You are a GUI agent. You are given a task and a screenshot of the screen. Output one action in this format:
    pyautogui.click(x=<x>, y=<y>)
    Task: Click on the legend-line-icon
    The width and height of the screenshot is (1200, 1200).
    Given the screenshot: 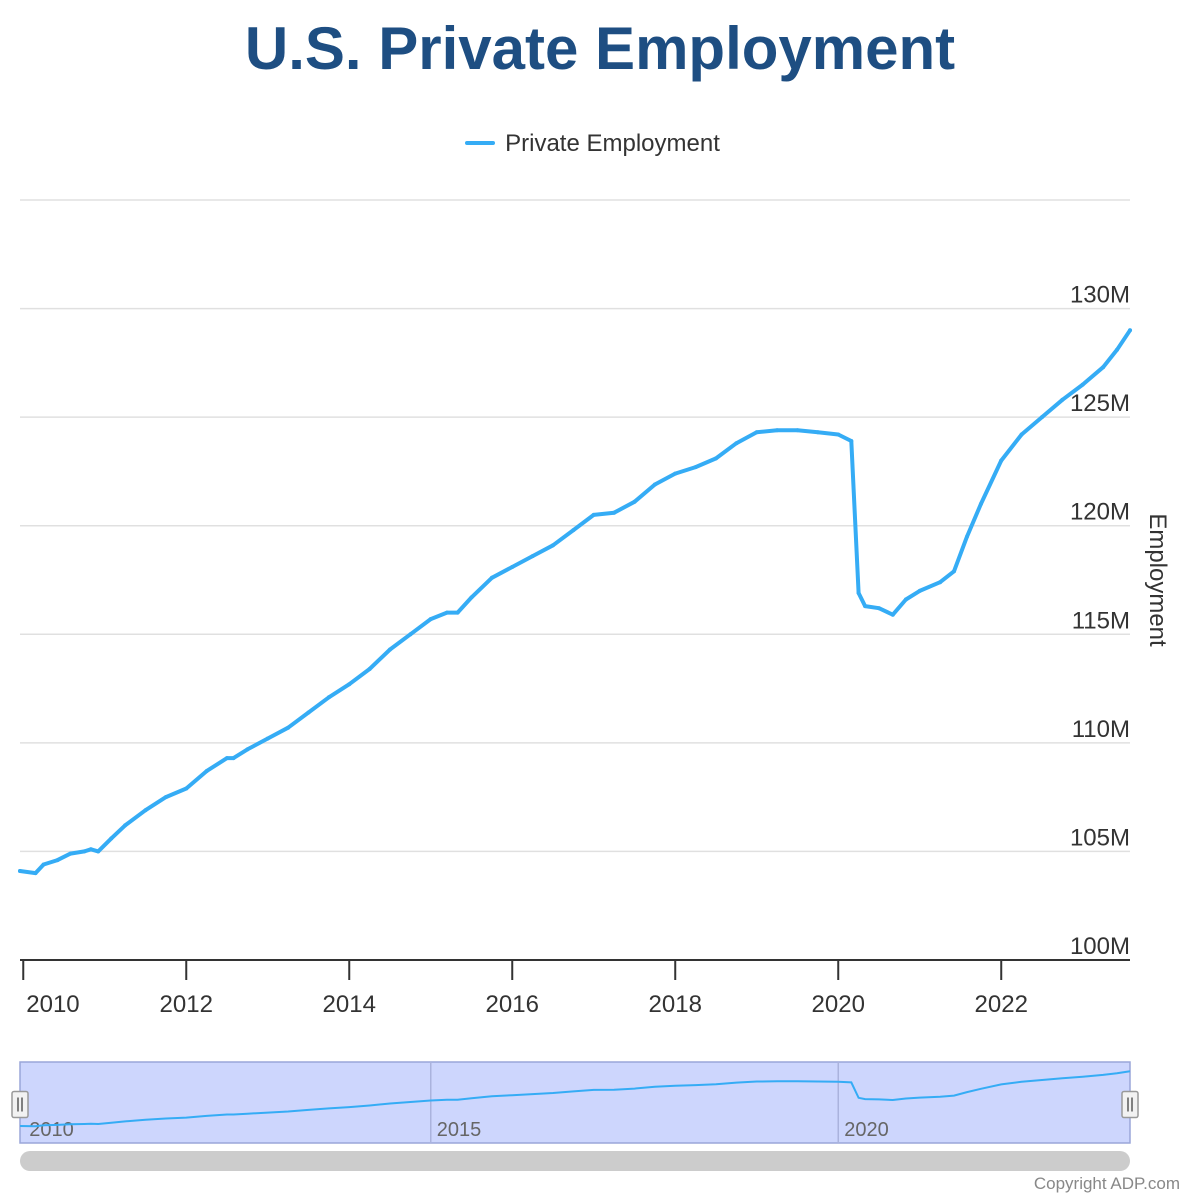 What is the action you would take?
    pyautogui.click(x=480, y=142)
    